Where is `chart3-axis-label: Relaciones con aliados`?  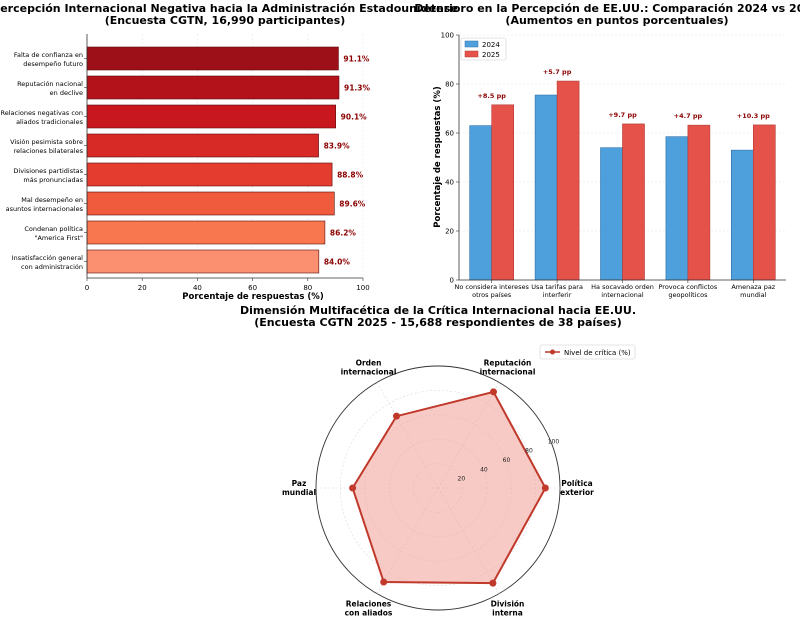
chart3-axis-label: Relaciones con aliados is located at coordinates (369, 608).